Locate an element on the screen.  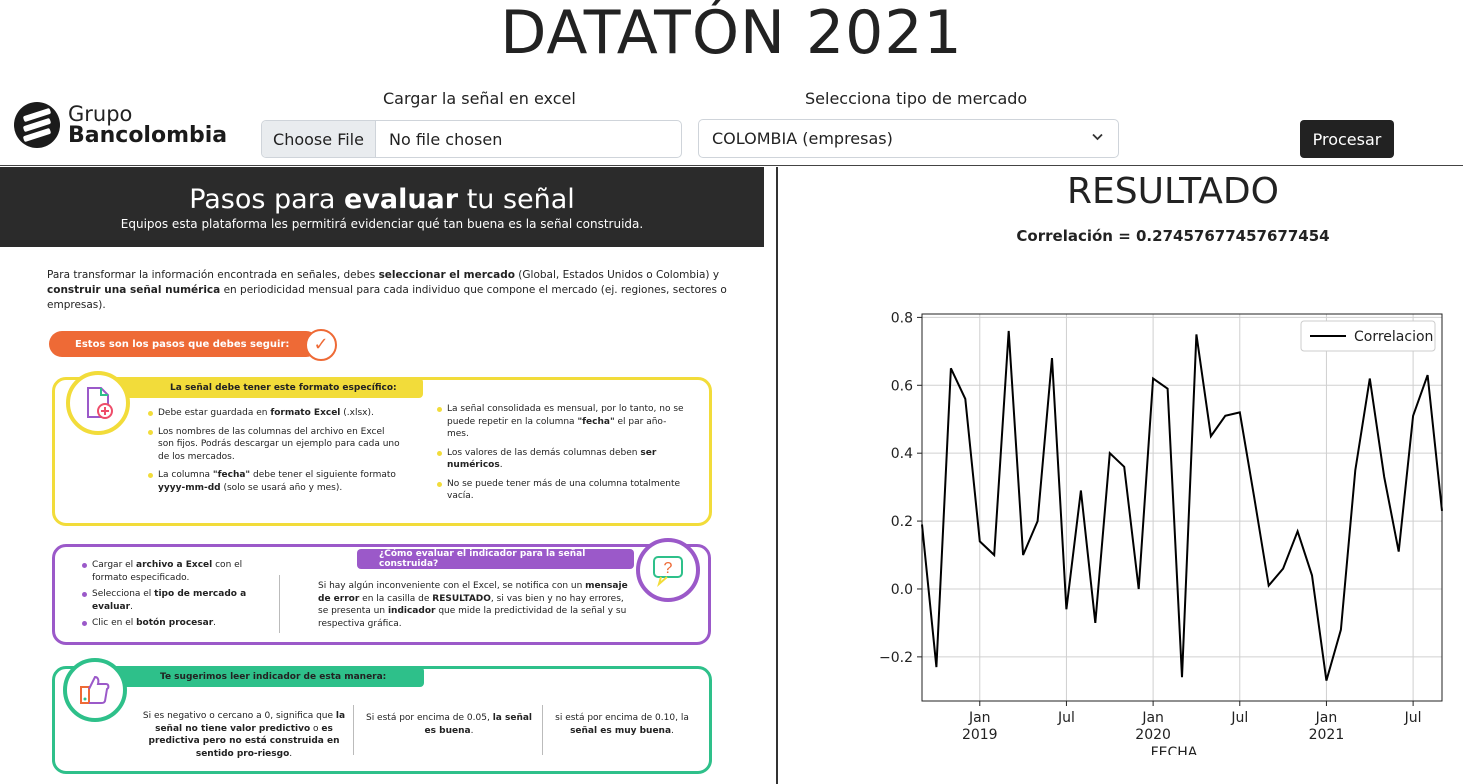
list-item: Selecciona el tipo de mercado a evaluar. is located at coordinates (172, 600).